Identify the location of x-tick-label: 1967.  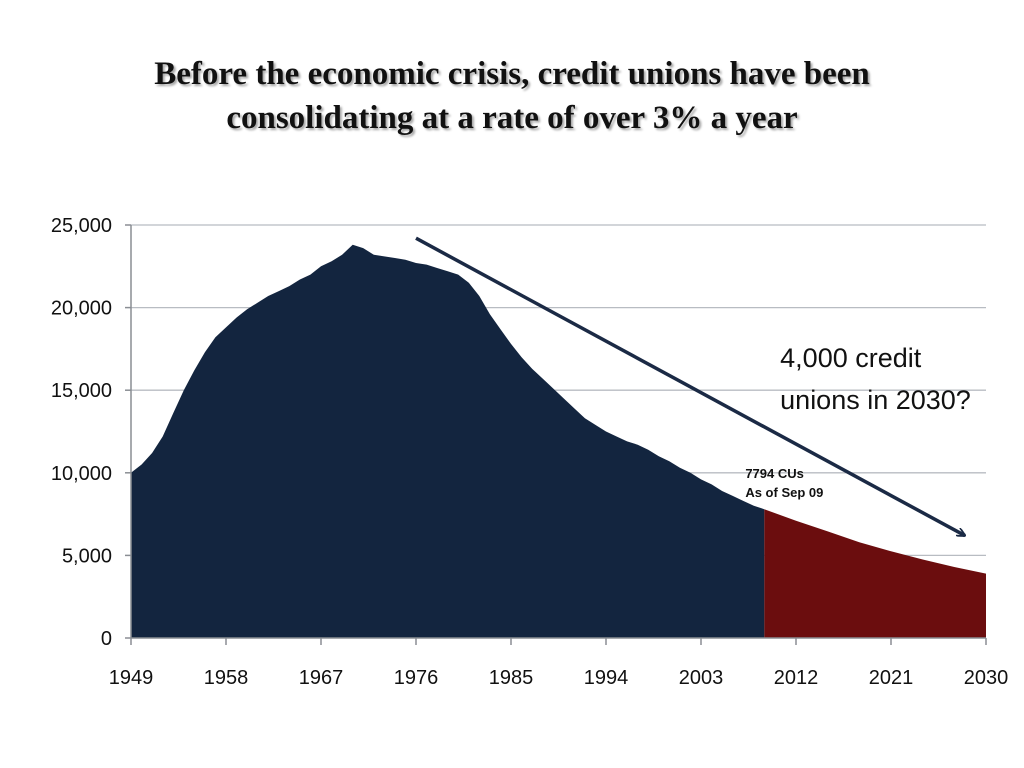
(321, 678).